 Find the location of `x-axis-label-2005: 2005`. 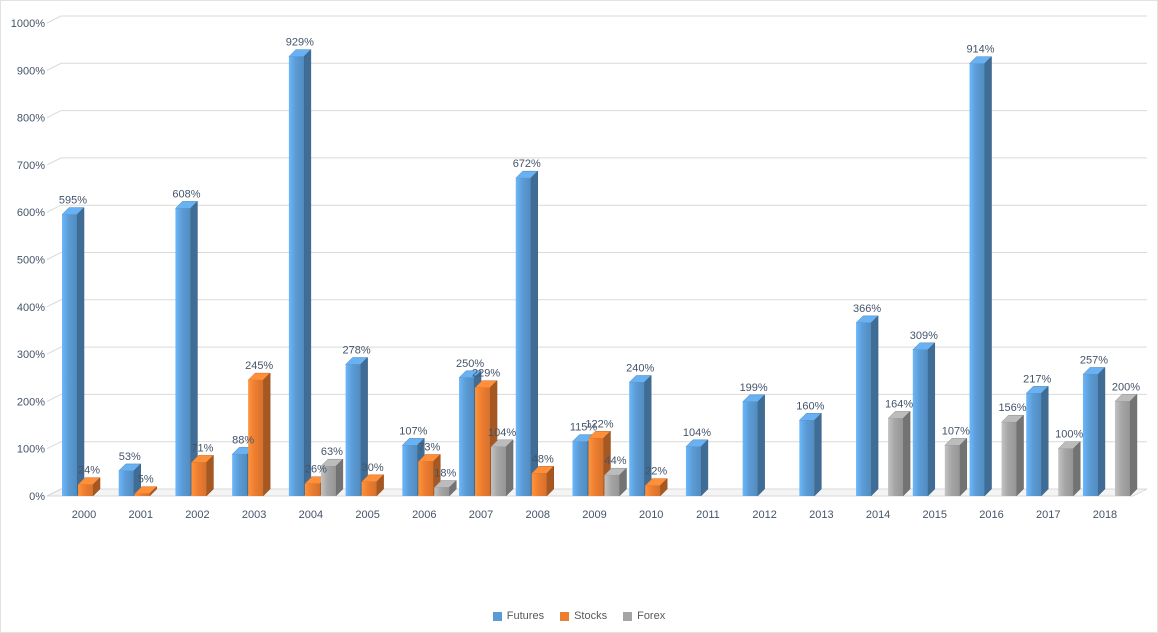

x-axis-label-2005: 2005 is located at coordinates (367, 515).